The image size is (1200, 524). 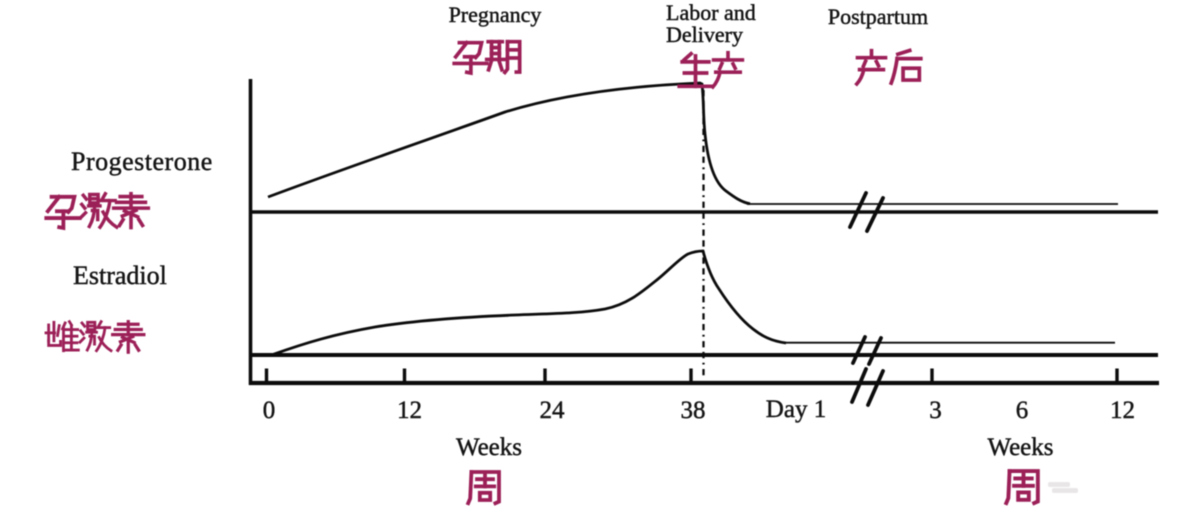 I want to click on svg-text: Pregnancy, so click(x=495, y=14).